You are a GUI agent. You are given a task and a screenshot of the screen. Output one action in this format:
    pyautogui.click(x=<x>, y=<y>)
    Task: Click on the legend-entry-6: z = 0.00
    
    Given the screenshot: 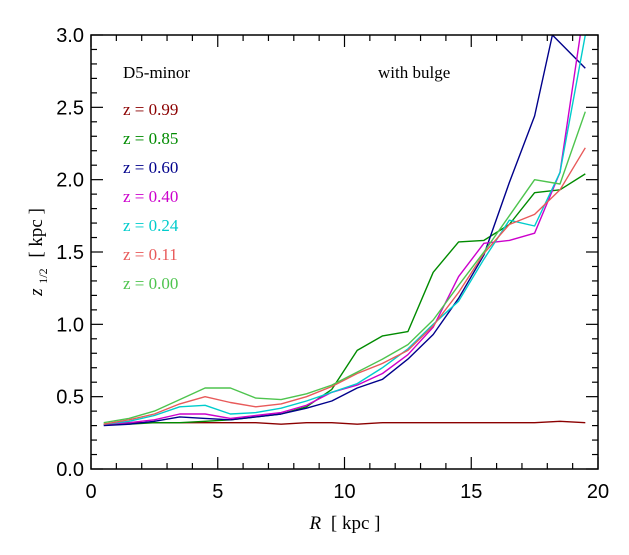 What is the action you would take?
    pyautogui.click(x=150, y=283)
    